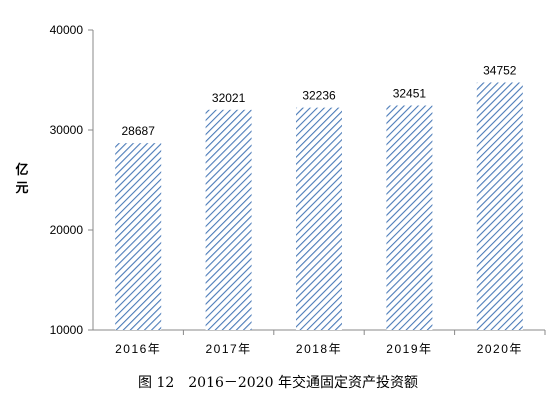  Describe the element at coordinates (319, 96) in the screenshot. I see `data-label: 32236` at that location.